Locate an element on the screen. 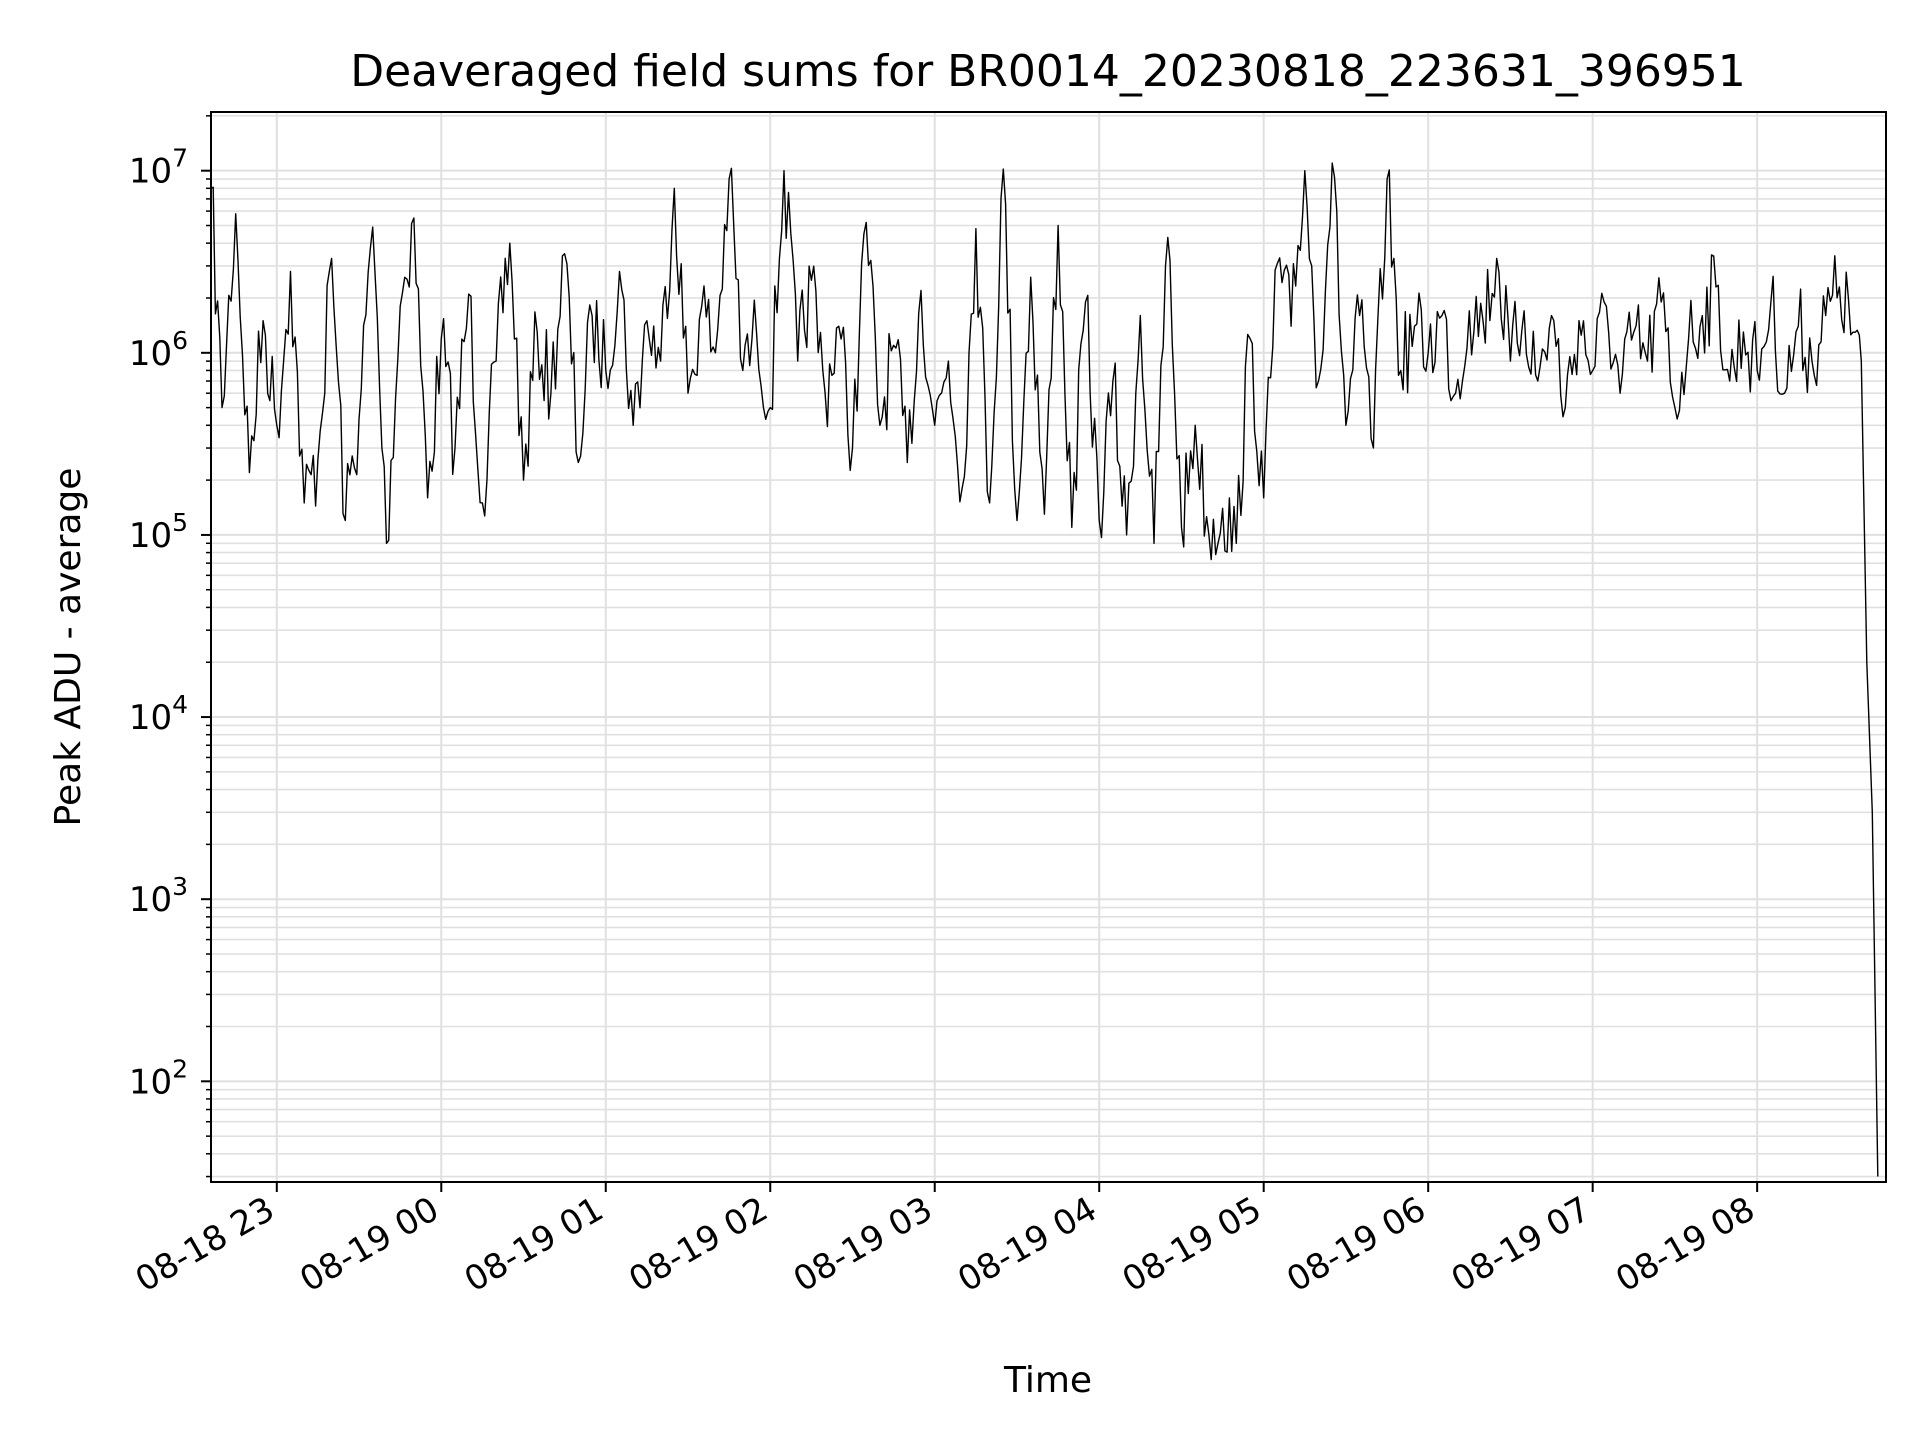 The image size is (1920, 1440). y-tick-label: 10⁶ is located at coordinates (158, 350).